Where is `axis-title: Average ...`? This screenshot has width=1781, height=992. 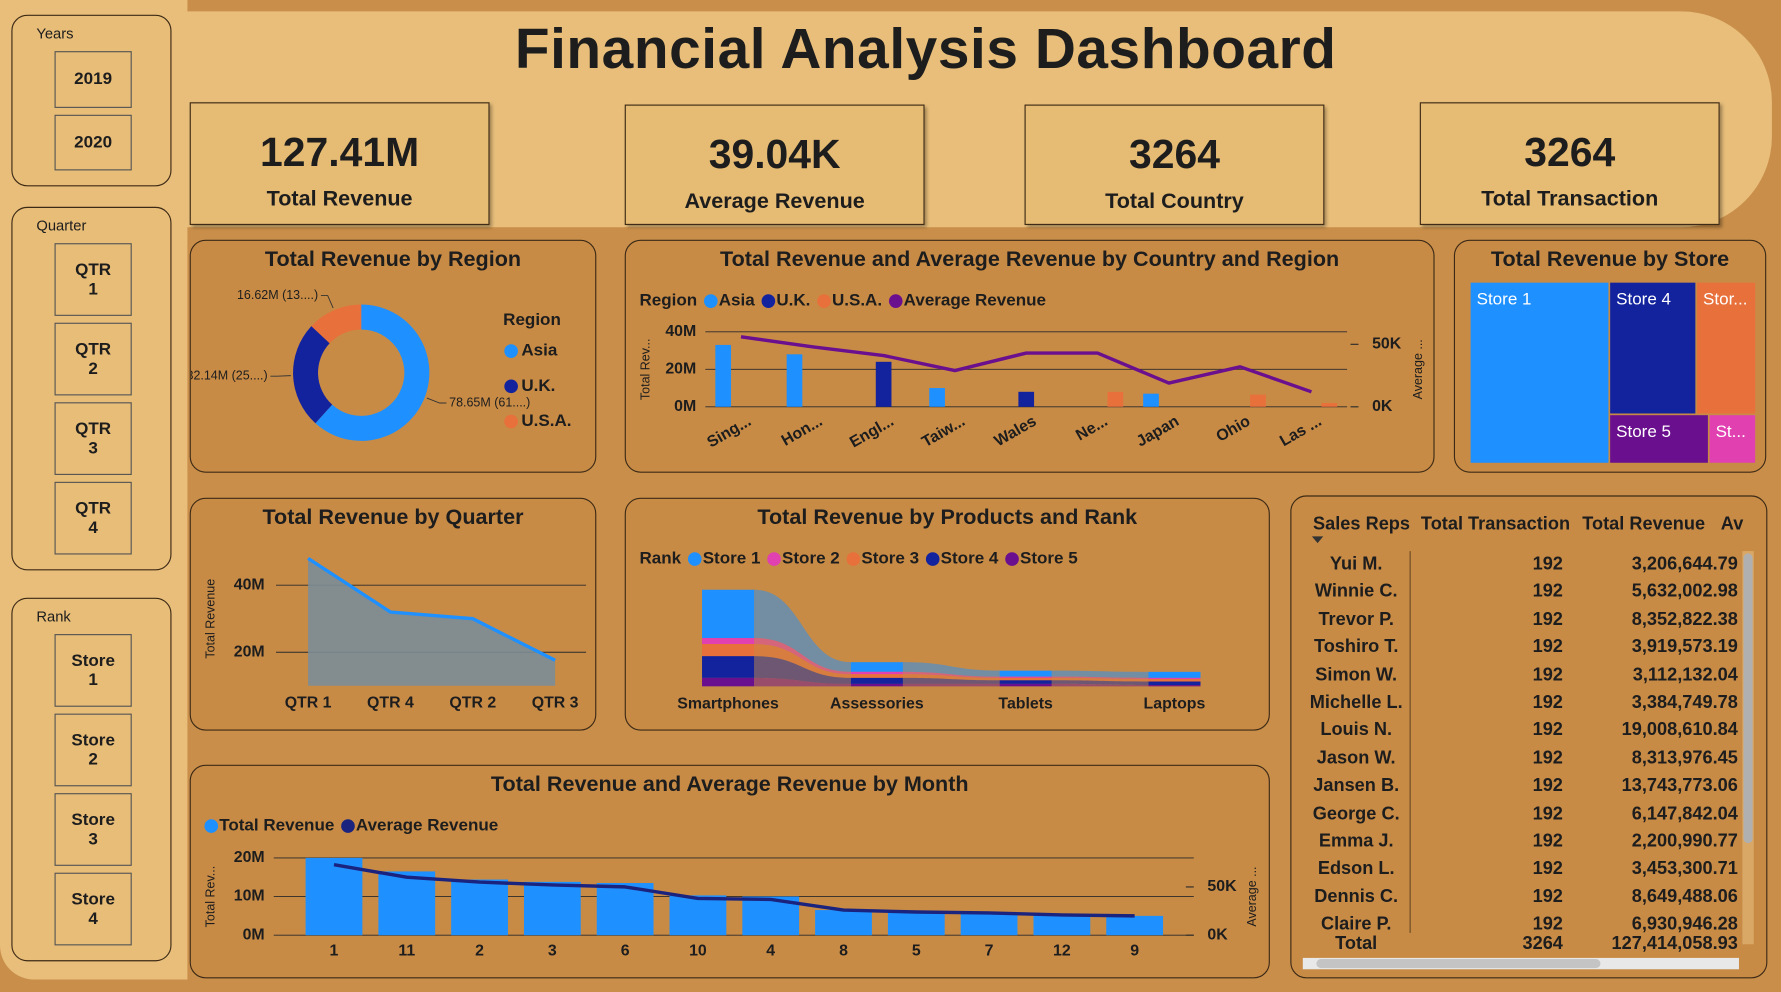
axis-title: Average ... is located at coordinates (1252, 896).